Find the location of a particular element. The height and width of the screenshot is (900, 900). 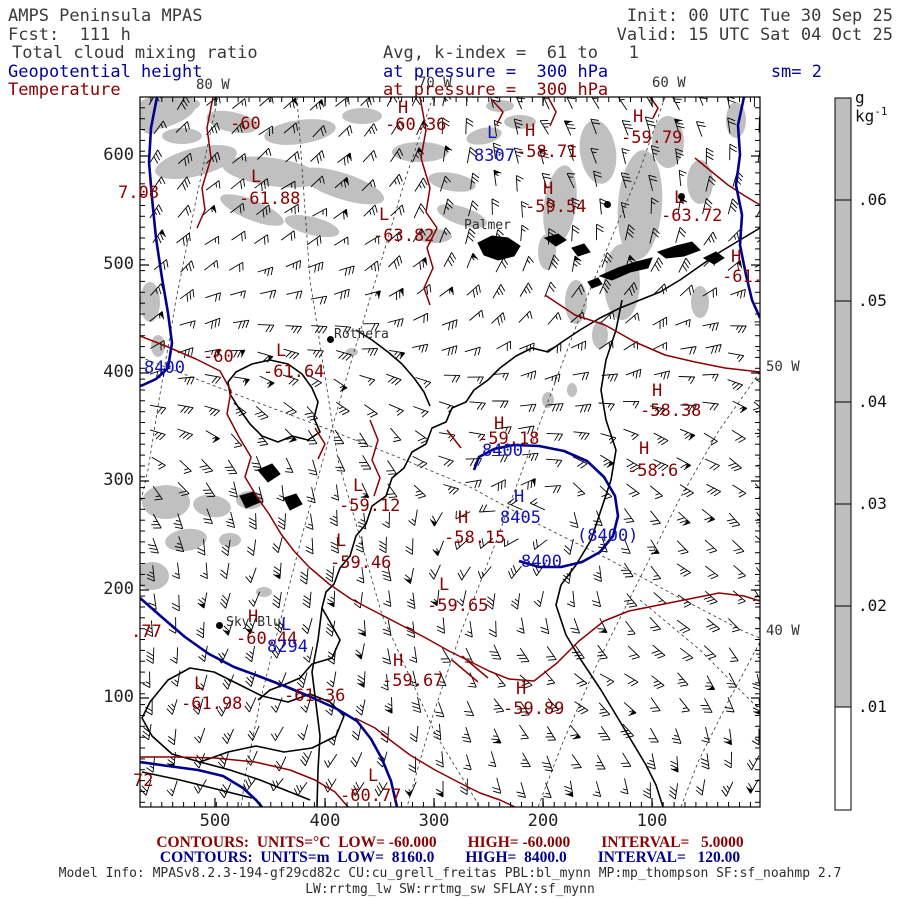

temperature-contour-label: -59.65 is located at coordinates (458, 606).